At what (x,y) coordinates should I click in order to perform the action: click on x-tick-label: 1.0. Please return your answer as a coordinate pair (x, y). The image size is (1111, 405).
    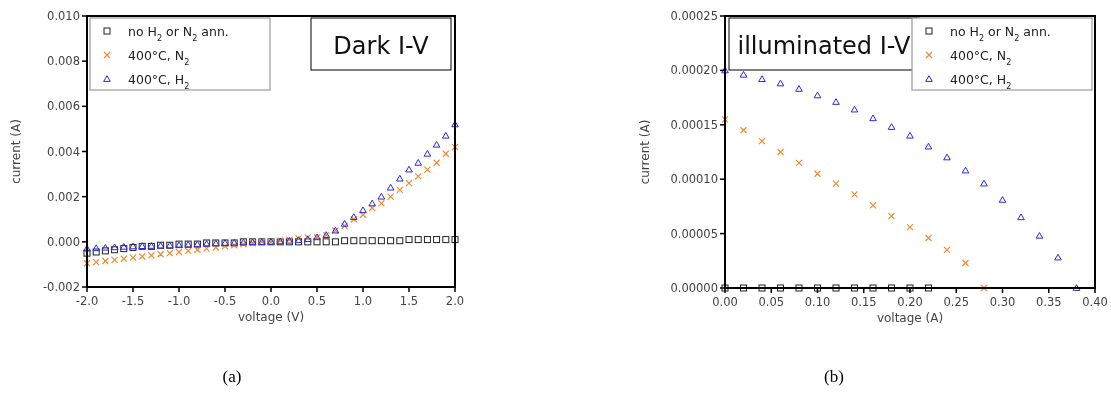
    Looking at the image, I should click on (363, 301).